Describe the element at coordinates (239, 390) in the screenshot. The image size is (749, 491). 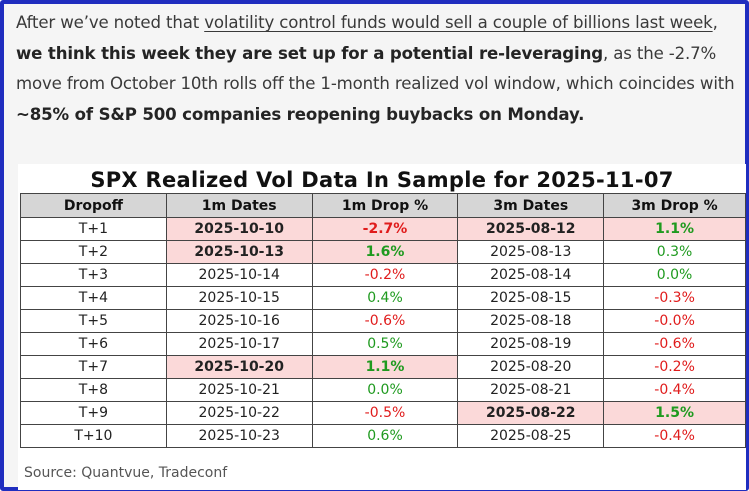
I see `cell-1m-date: 2025-10-21` at that location.